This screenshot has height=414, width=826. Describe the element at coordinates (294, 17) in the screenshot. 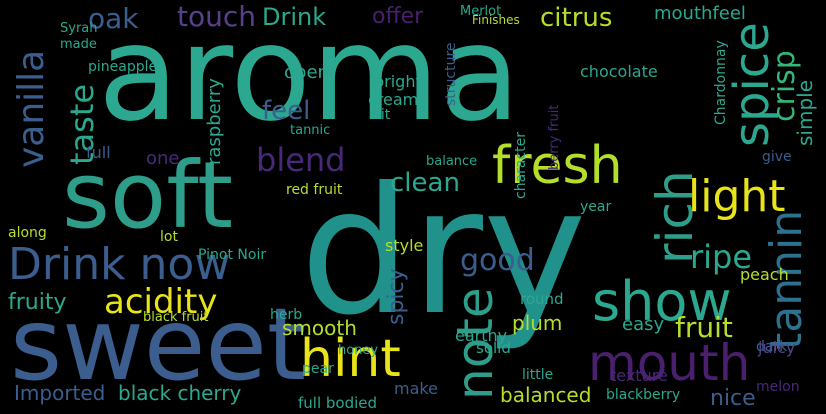

I see `word: Drink` at that location.